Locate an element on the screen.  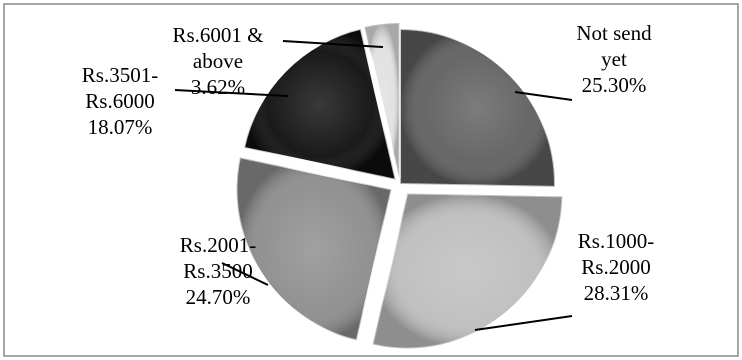
slice-category-label: Rs.6001 & is located at coordinates (217, 35).